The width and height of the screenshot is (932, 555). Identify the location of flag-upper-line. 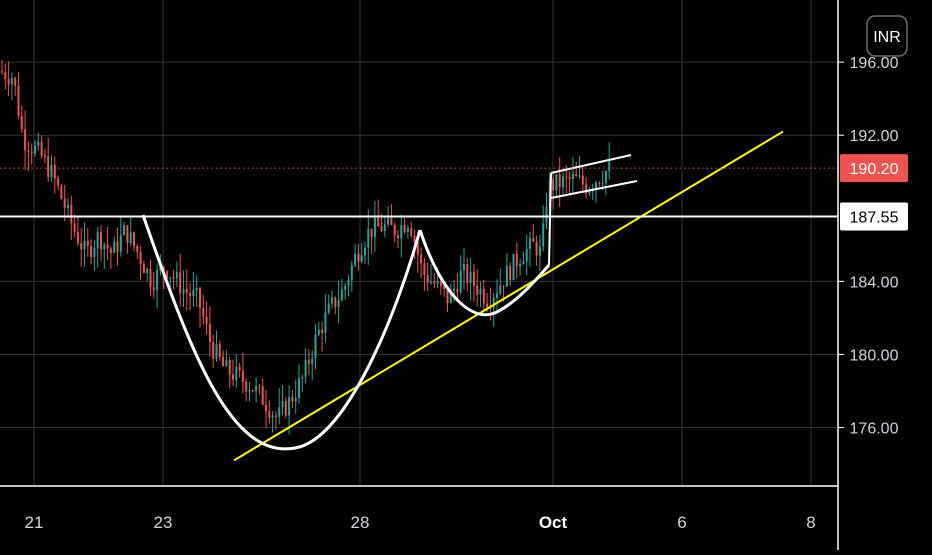
(591, 164).